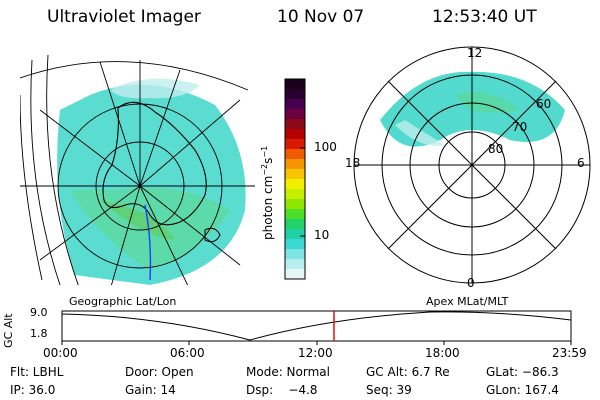  What do you see at coordinates (520, 127) in the screenshot?
I see `polar-lat-70: 70` at bounding box center [520, 127].